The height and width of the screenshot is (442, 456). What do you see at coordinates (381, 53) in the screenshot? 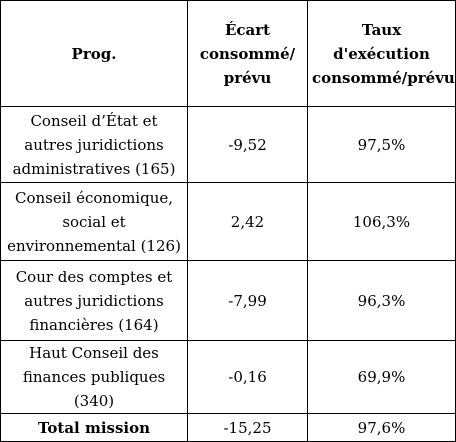
I see `header-taux: Taux d'exécution consommé/prévu` at bounding box center [381, 53].